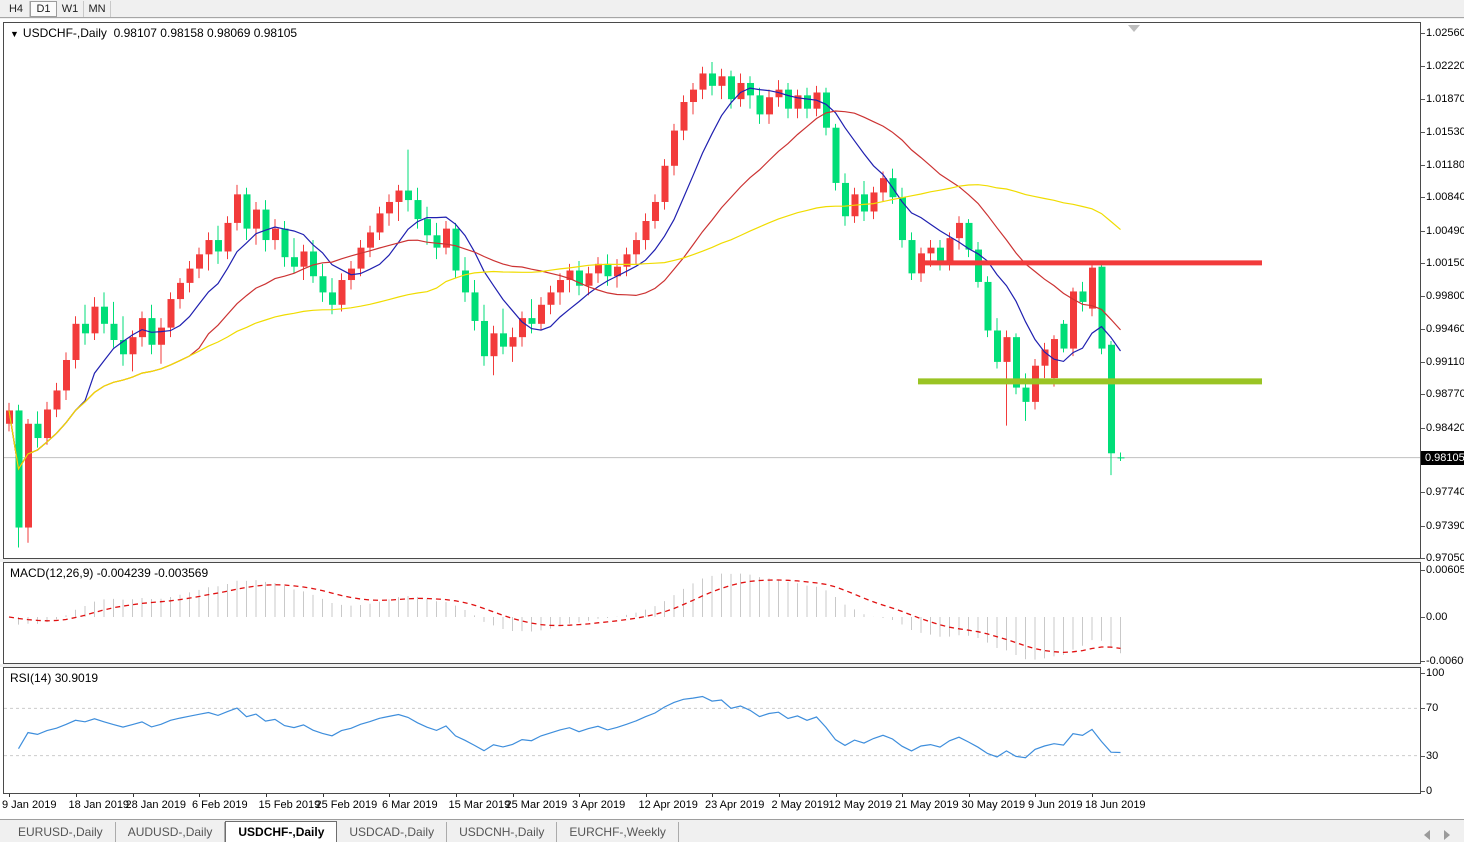 The width and height of the screenshot is (1464, 842). What do you see at coordinates (1445, 164) in the screenshot?
I see `price-axis-label: 1.01180` at bounding box center [1445, 164].